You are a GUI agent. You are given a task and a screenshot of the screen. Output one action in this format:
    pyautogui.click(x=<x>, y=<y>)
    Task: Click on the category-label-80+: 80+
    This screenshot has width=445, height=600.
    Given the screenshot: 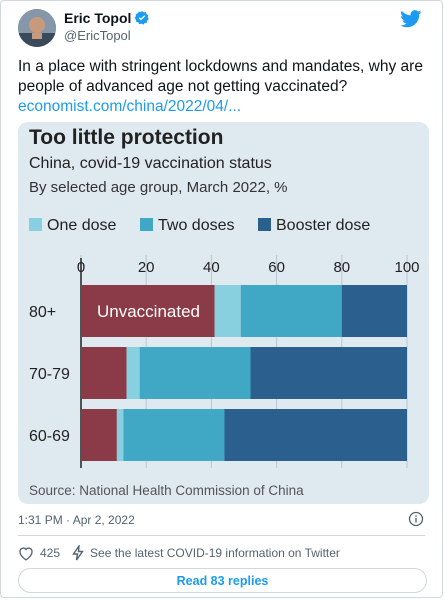 What is the action you would take?
    pyautogui.click(x=42, y=312)
    